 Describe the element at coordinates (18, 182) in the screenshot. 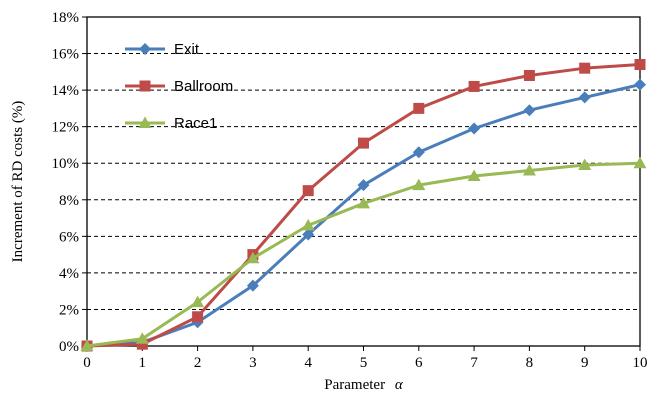

I see `y-axis-title: Increment of RD costs (%)` at that location.